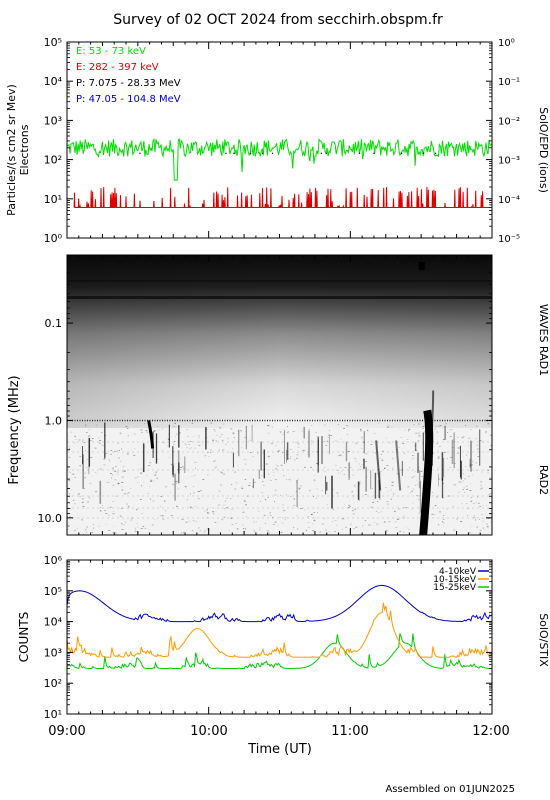 This screenshot has height=800, width=550. What do you see at coordinates (53, 683) in the screenshot?
I see `stix-y-tick-label: 10²` at bounding box center [53, 683].